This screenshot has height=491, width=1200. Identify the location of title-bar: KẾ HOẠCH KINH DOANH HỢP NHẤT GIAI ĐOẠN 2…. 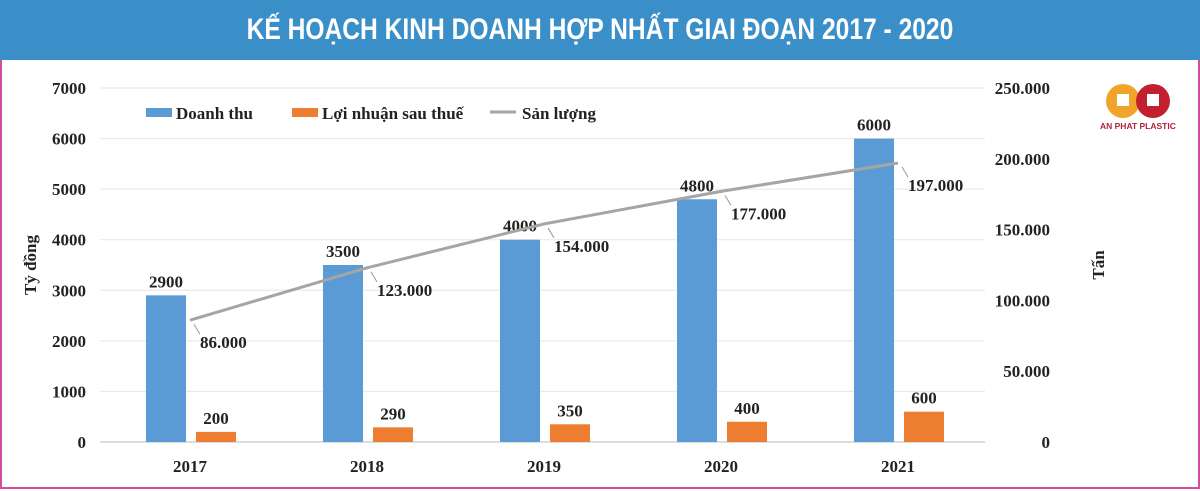
(600, 30).